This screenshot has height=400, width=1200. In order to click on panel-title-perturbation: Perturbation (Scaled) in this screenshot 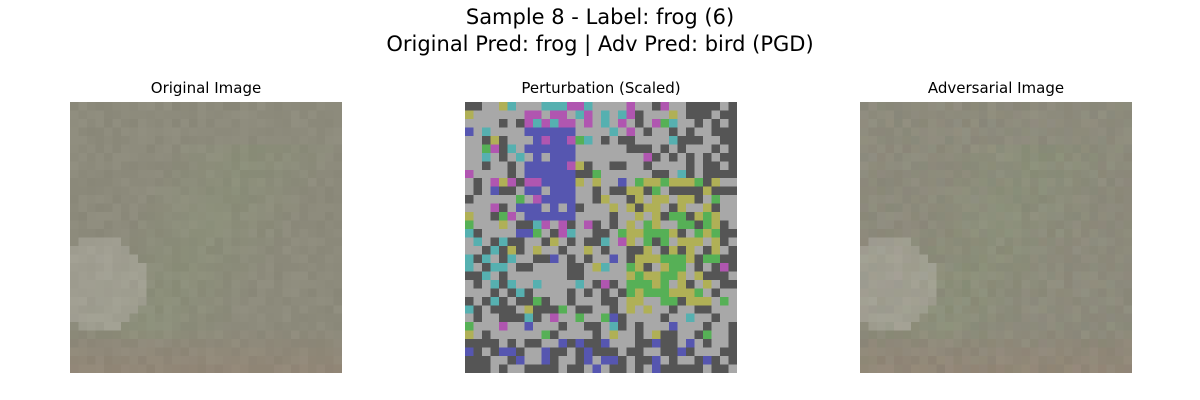, I will do `click(601, 88)`.